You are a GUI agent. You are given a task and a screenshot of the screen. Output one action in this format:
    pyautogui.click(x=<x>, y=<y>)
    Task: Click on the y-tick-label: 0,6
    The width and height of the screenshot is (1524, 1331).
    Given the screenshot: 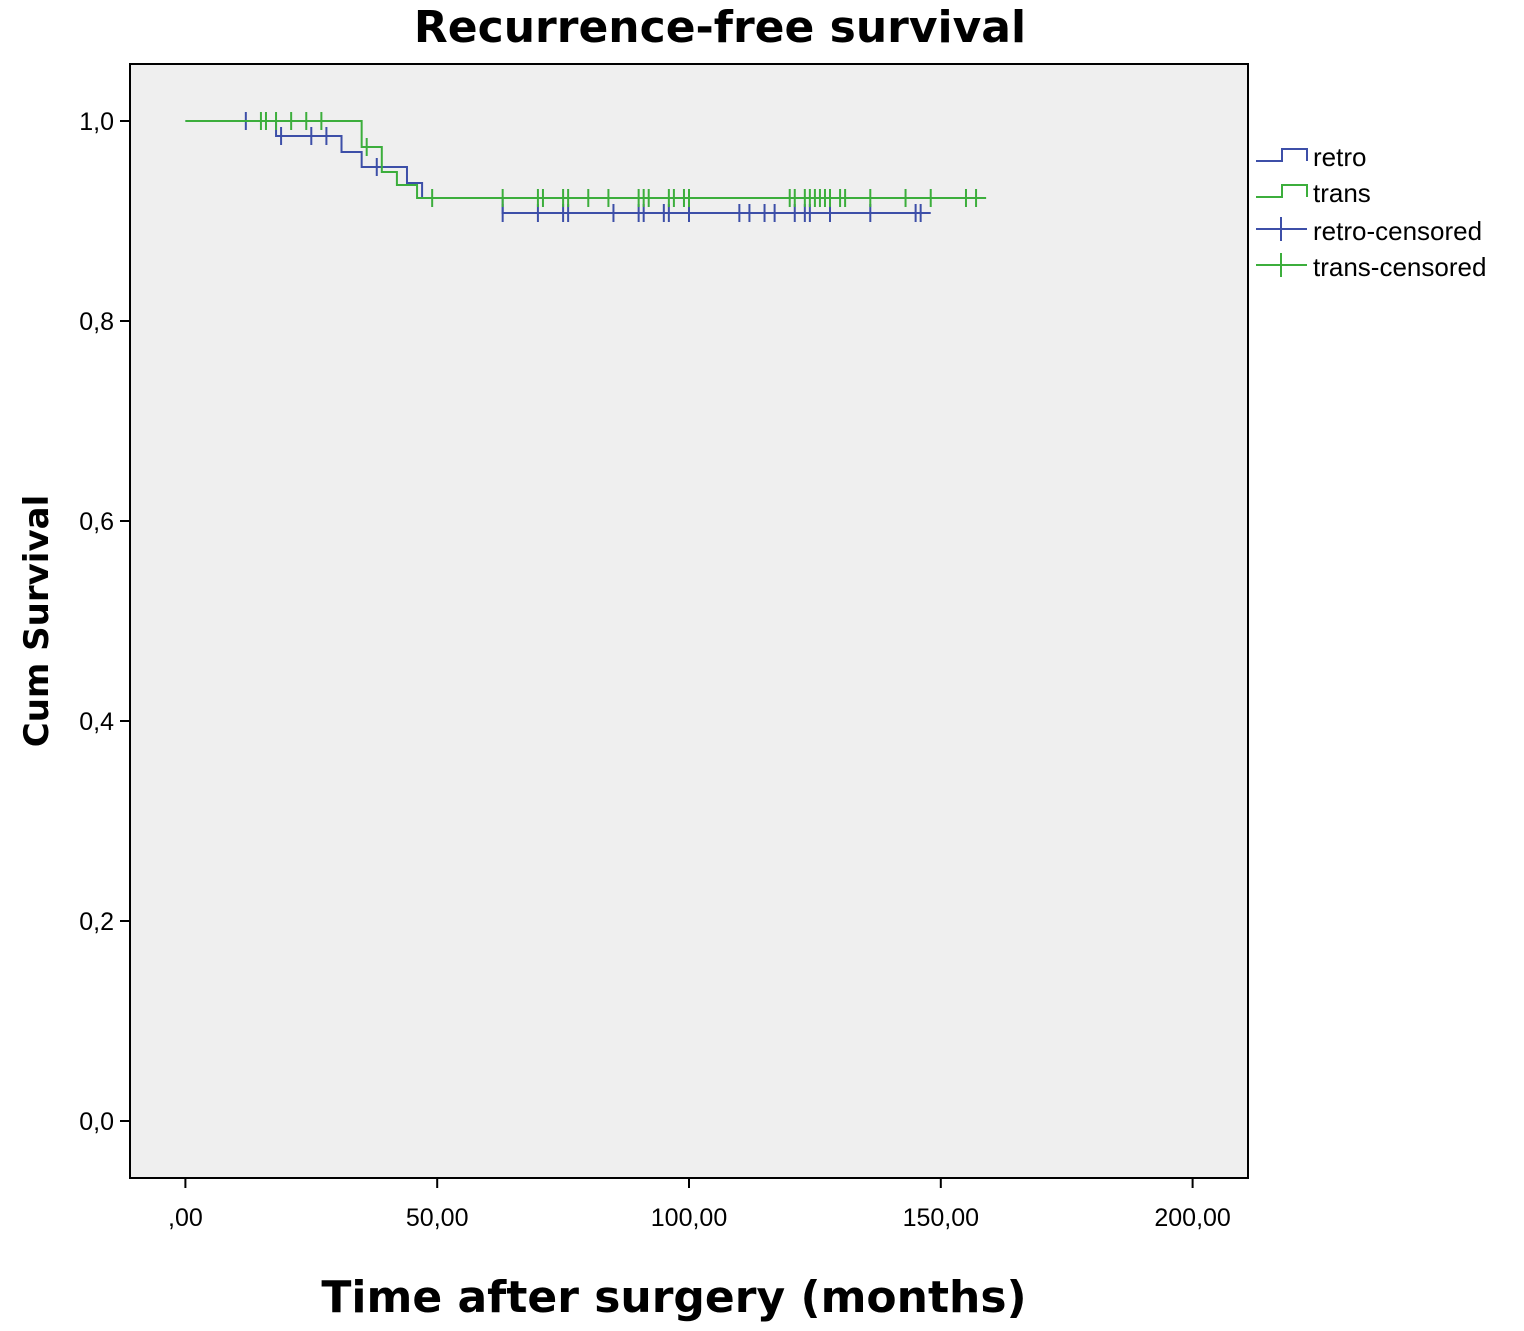 What is the action you would take?
    pyautogui.click(x=96, y=522)
    